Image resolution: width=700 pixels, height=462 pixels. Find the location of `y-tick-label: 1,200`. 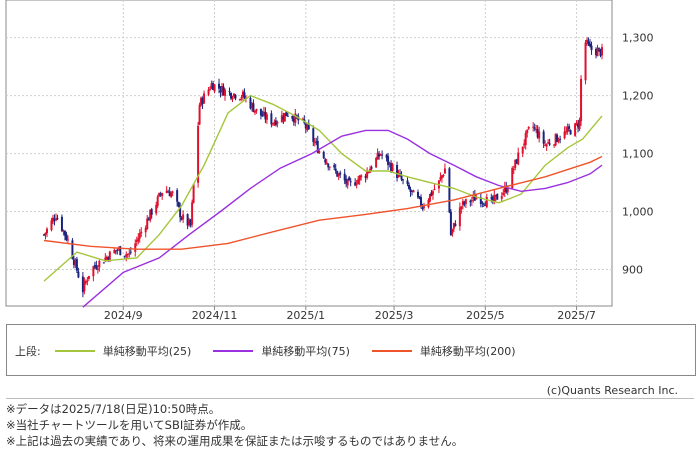

y-tick-label: 1,200 is located at coordinates (638, 96).